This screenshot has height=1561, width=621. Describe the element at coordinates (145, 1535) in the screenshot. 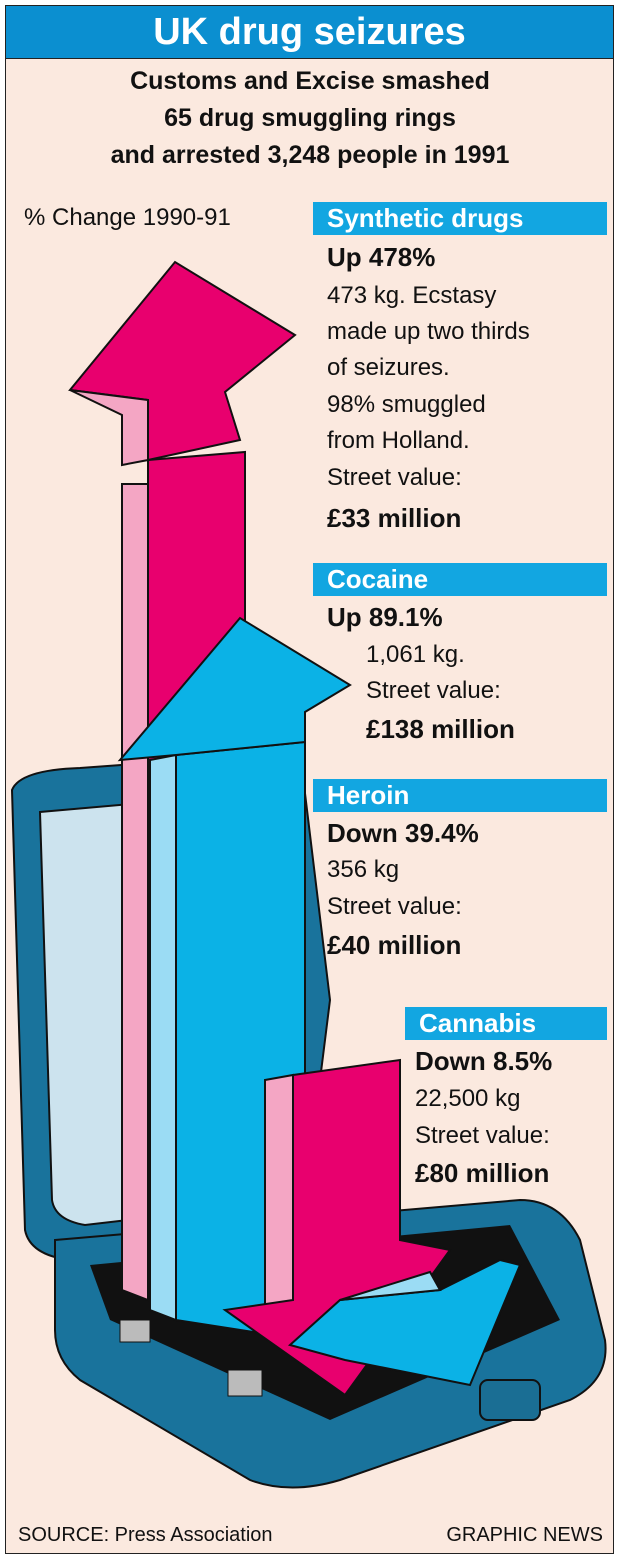

I see `source-note: SOURCE: Press Association` at that location.